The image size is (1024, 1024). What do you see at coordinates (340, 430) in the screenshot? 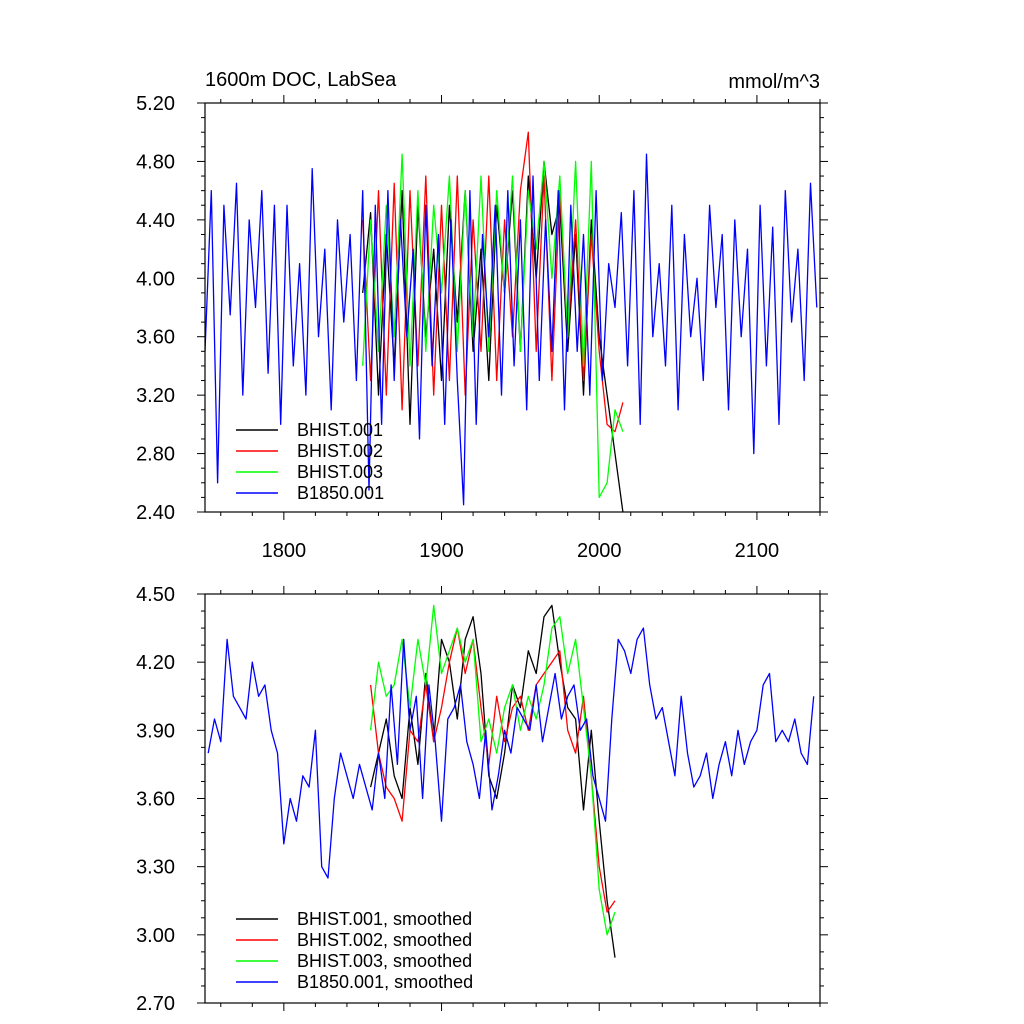
I see `legend-label-1: BHIST.001` at bounding box center [340, 430].